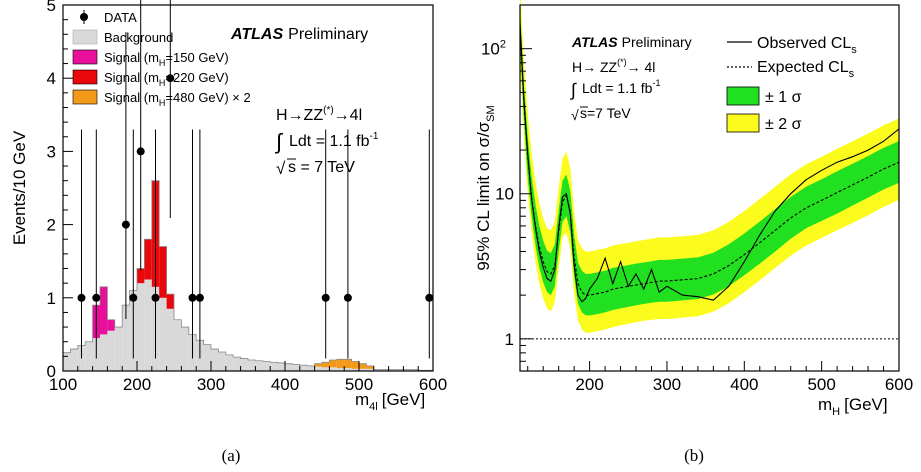 The image size is (921, 472). I want to click on b-y-tick-label-2: 102, so click(493, 49).